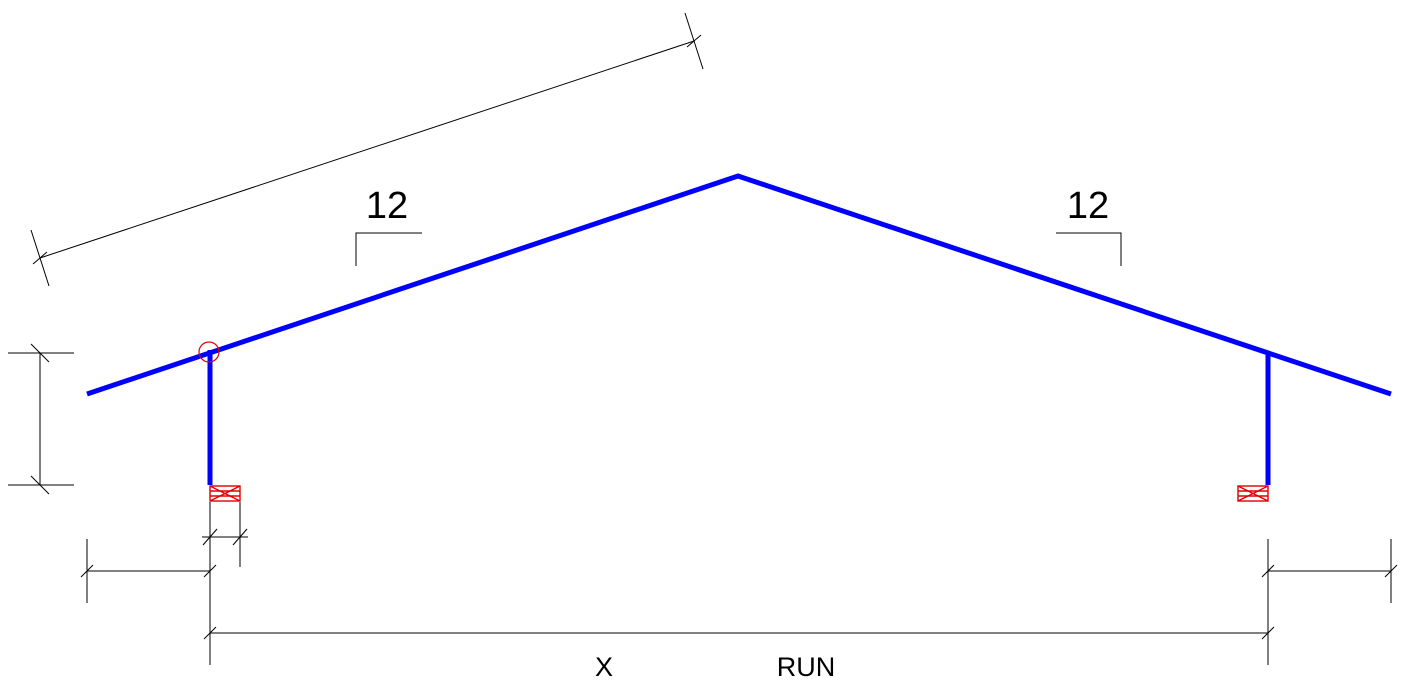 The height and width of the screenshot is (684, 1401). What do you see at coordinates (1329, 602) in the screenshot?
I see `right-overhang-dimension` at bounding box center [1329, 602].